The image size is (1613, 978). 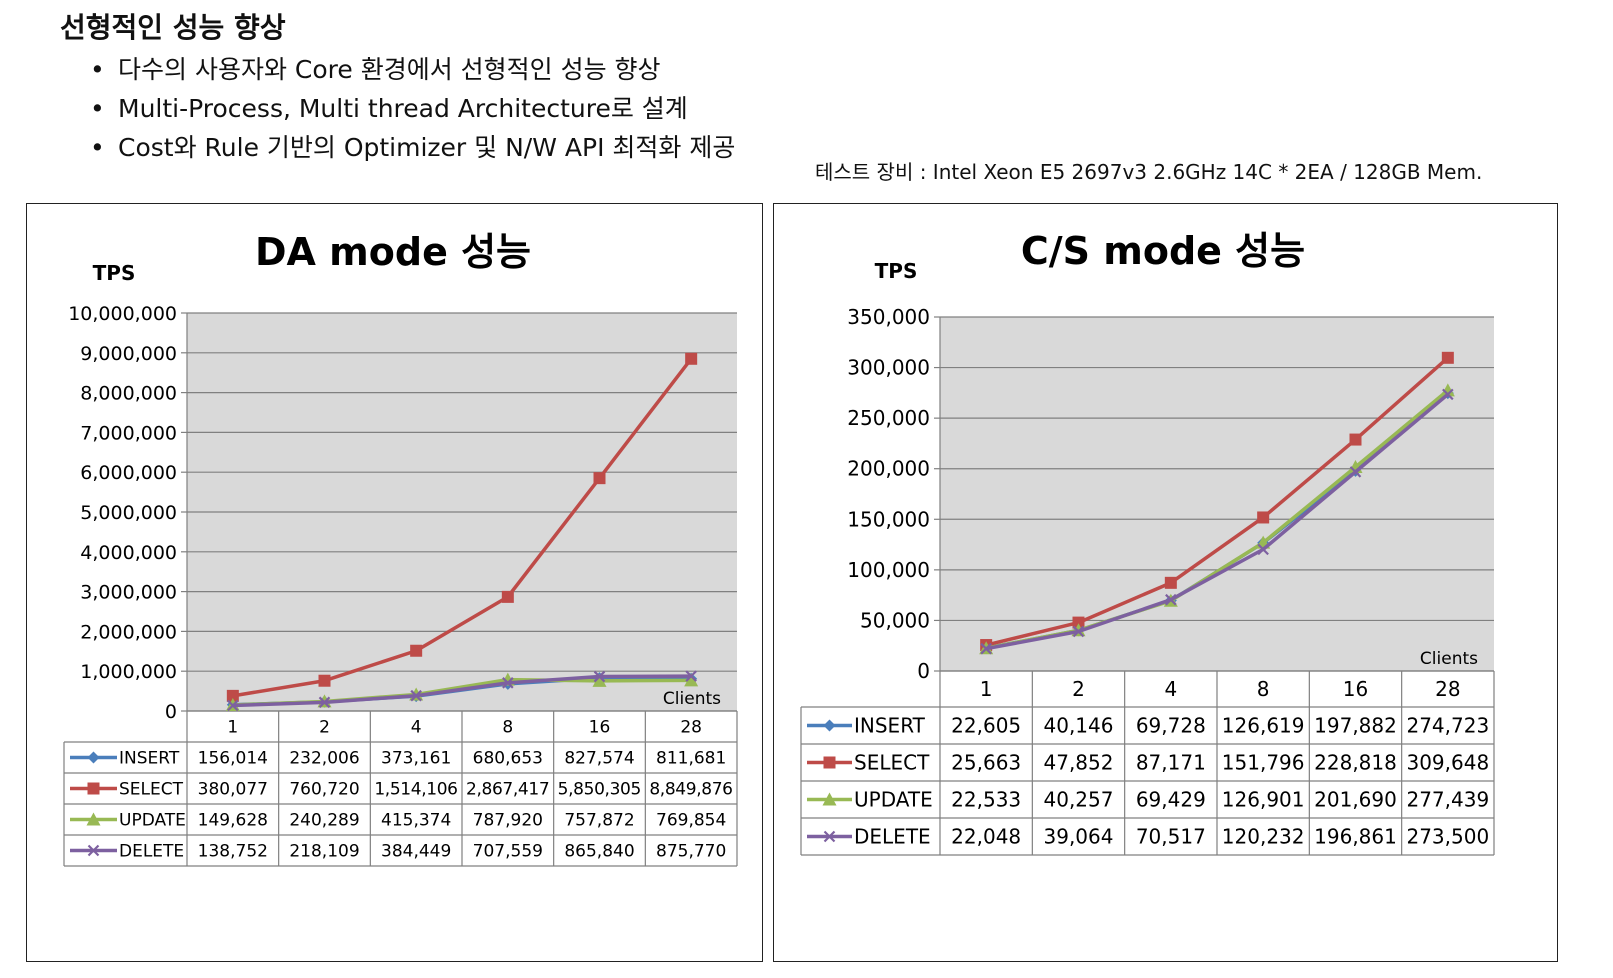 I want to click on da-y-axis-title: TPS, so click(x=114, y=273).